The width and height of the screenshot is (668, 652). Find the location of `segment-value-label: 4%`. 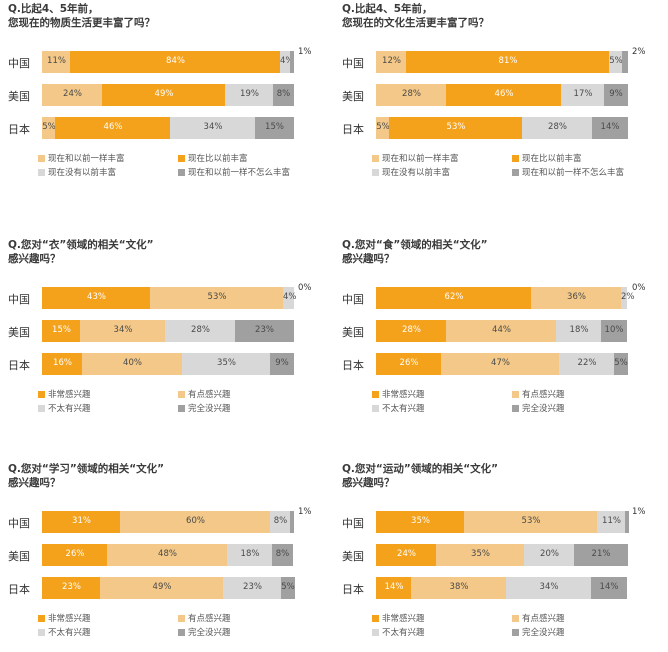

segment-value-label: 4% is located at coordinates (290, 297).